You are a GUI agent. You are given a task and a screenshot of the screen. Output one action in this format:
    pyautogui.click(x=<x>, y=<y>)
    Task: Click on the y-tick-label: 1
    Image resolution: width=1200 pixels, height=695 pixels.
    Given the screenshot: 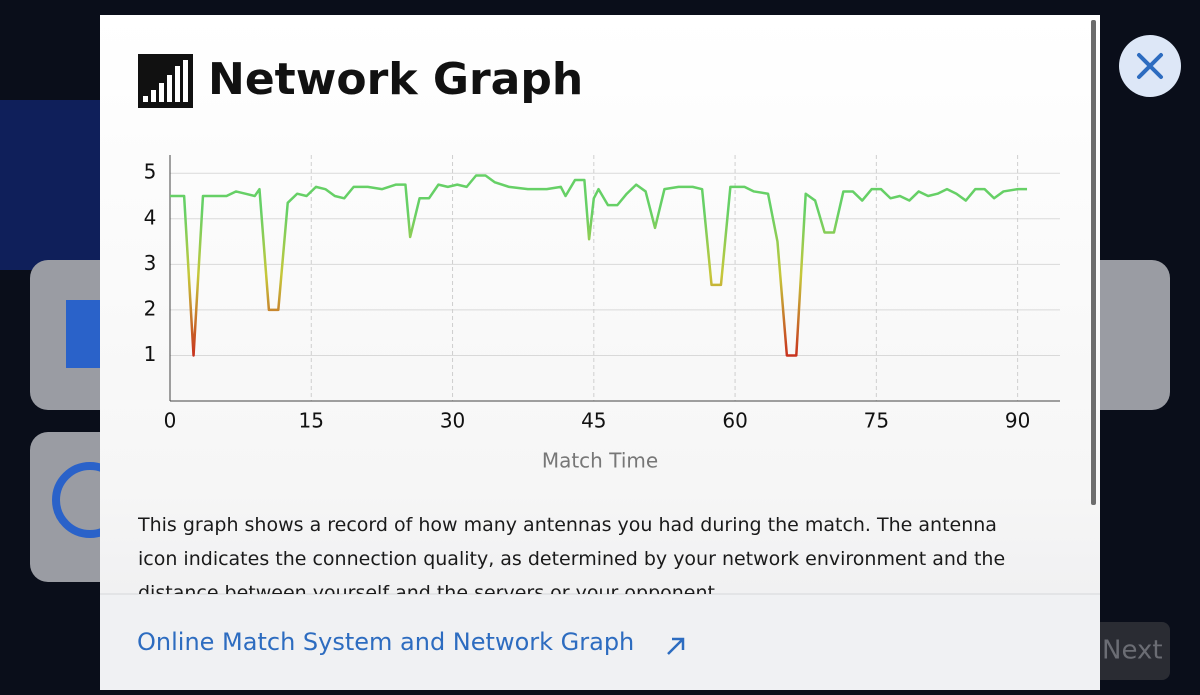 What is the action you would take?
    pyautogui.click(x=150, y=354)
    